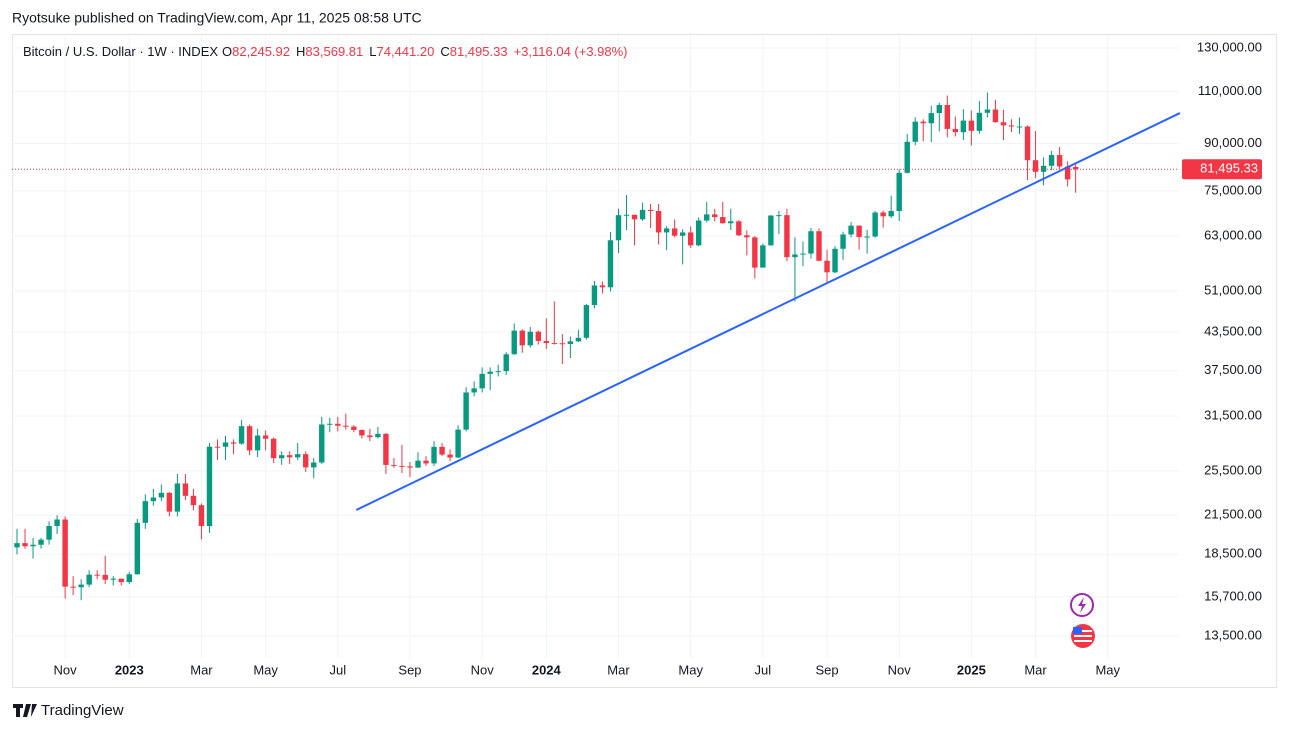 Image resolution: width=1289 pixels, height=732 pixels. I want to click on y-tick-label: 13,500.00, so click(1233, 634).